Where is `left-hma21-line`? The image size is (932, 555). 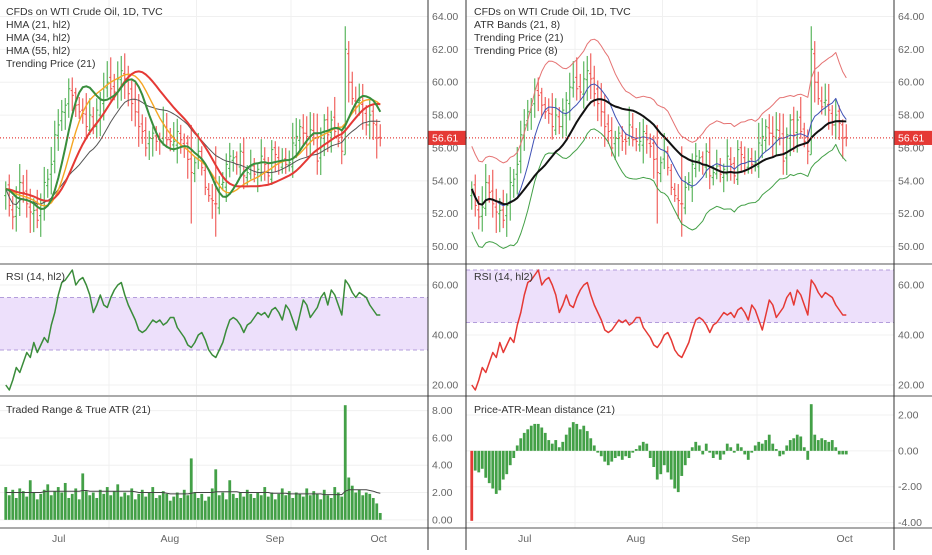 left-hma21-line is located at coordinates (193, 144).